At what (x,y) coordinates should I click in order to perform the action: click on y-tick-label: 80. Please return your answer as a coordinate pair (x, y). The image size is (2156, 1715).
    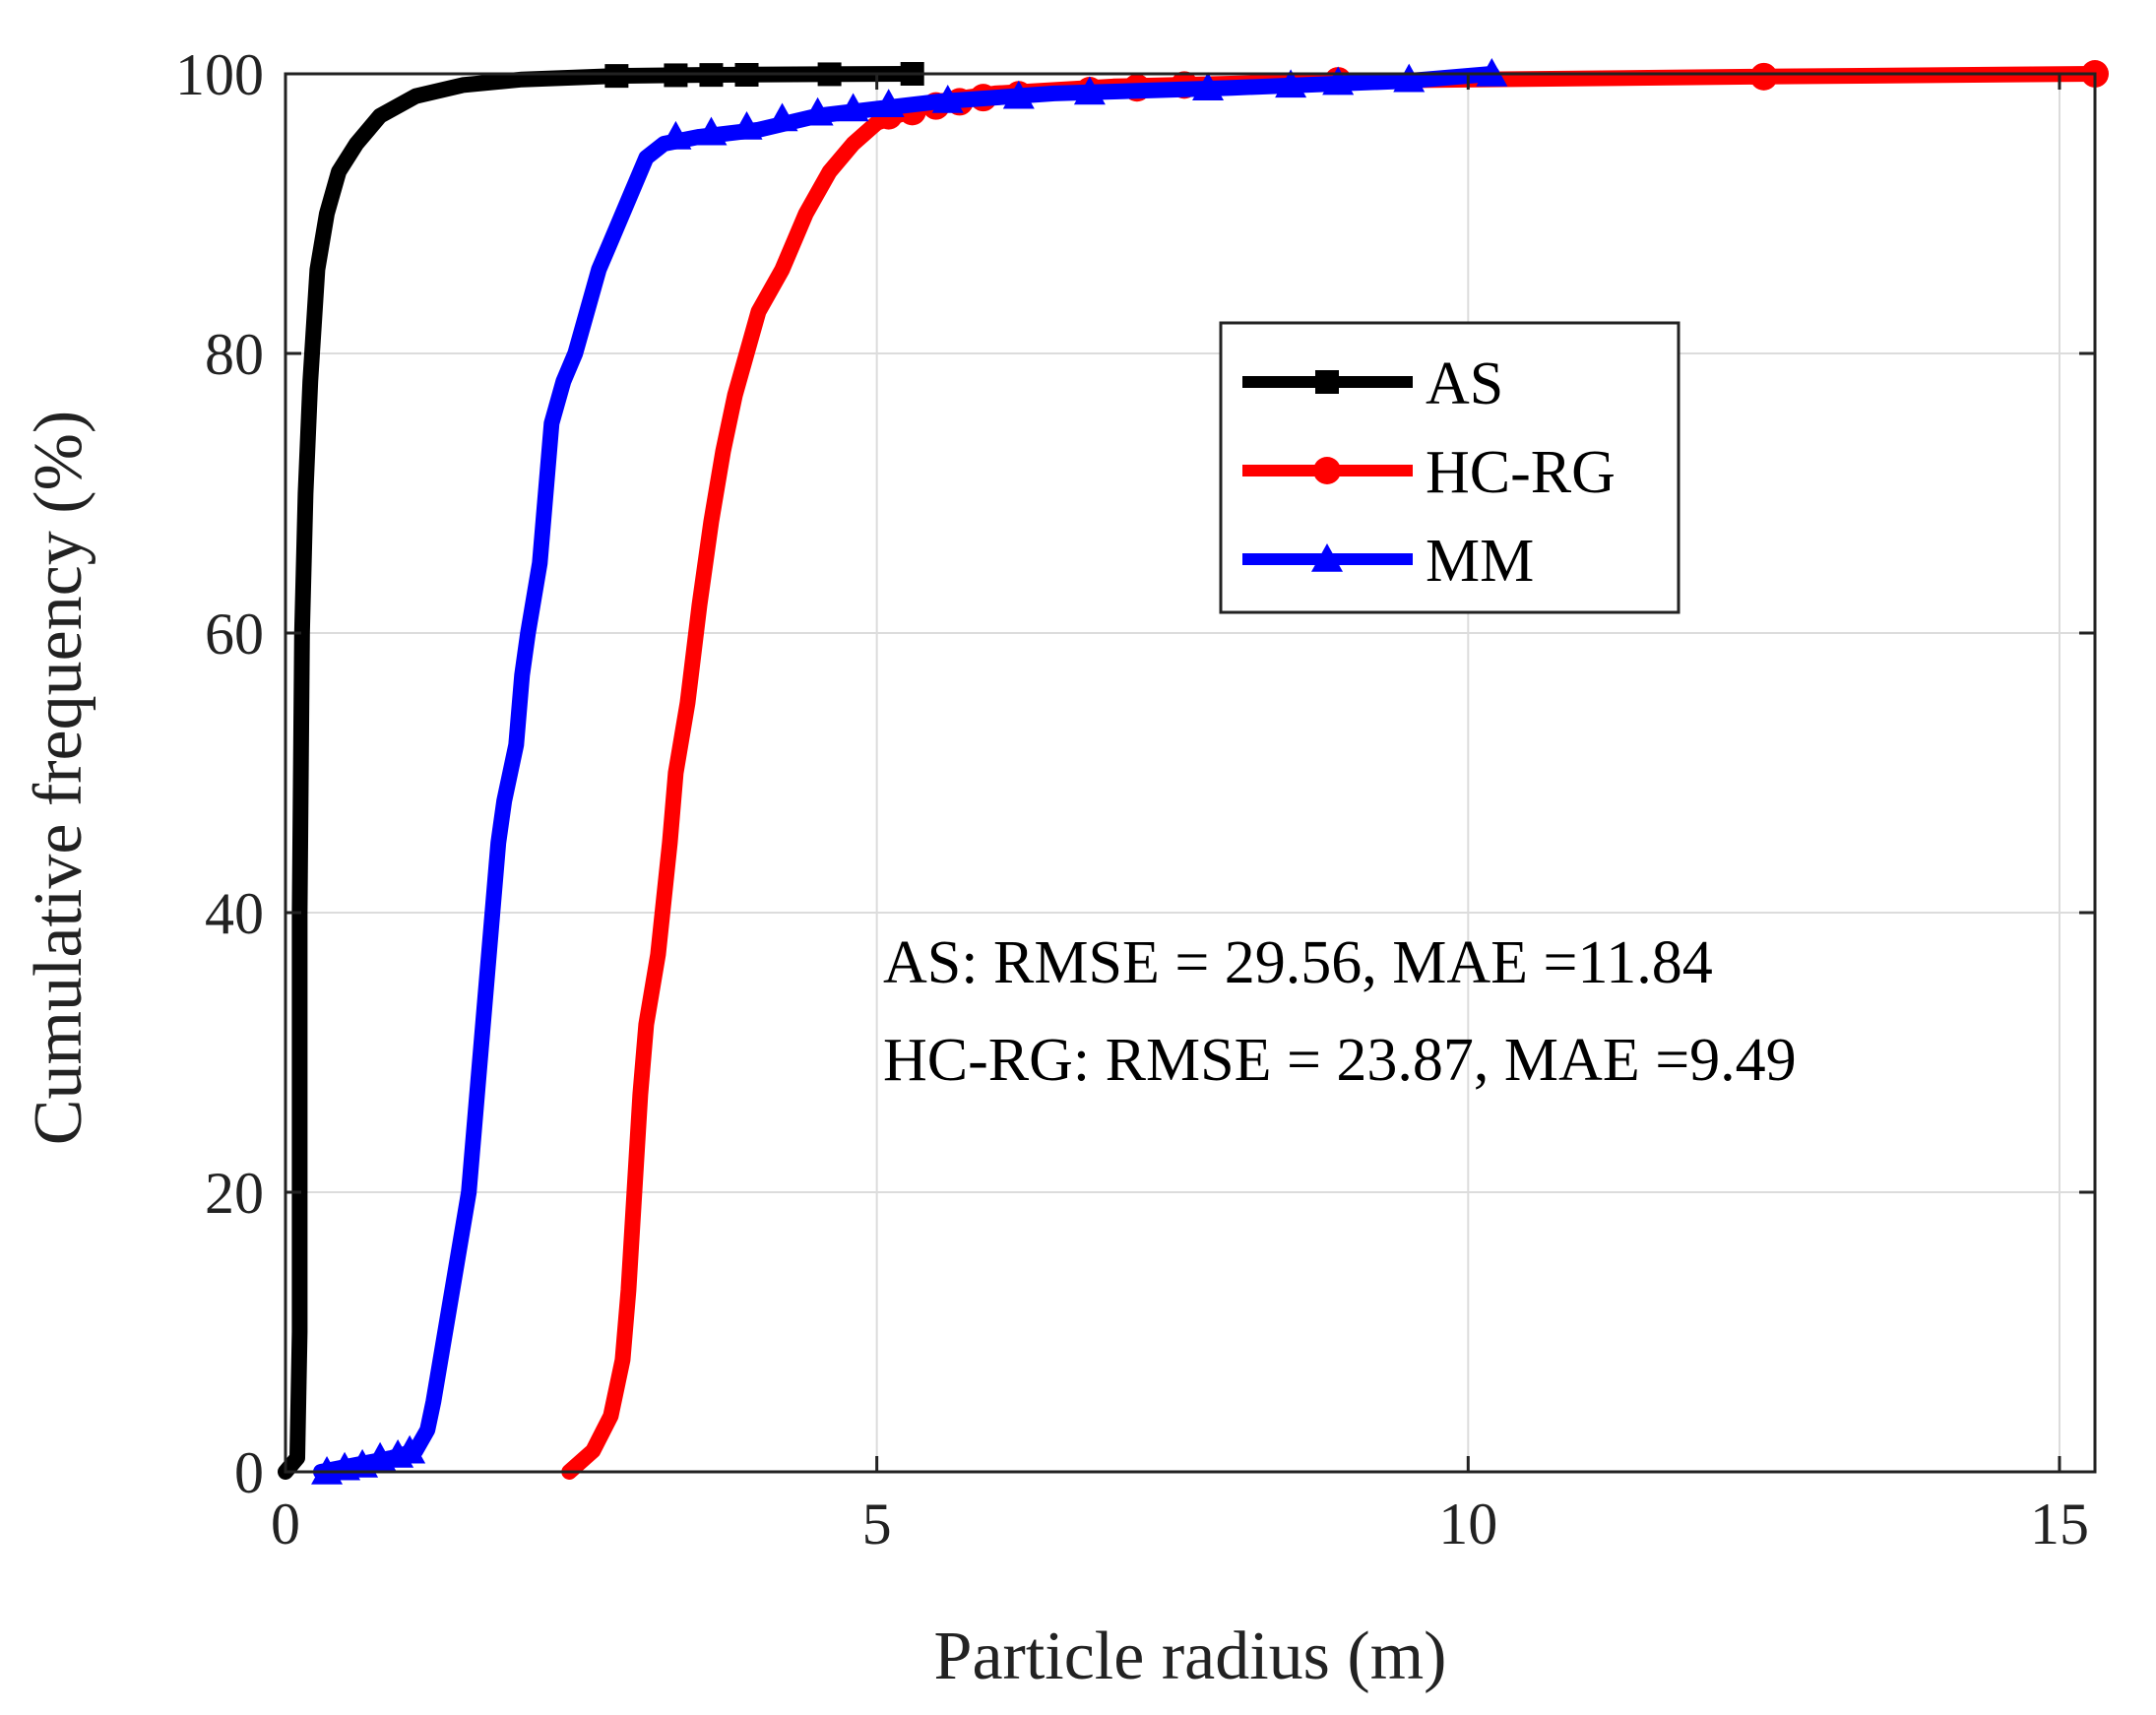
    Looking at the image, I should click on (235, 354).